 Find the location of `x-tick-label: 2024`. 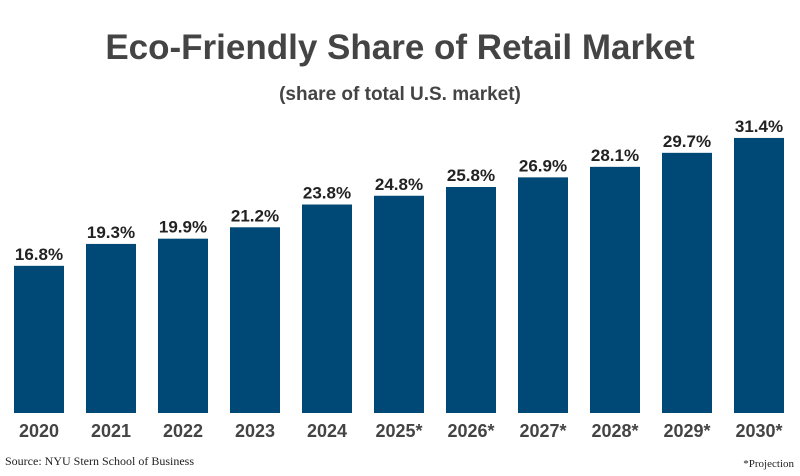

x-tick-label: 2024 is located at coordinates (327, 431).